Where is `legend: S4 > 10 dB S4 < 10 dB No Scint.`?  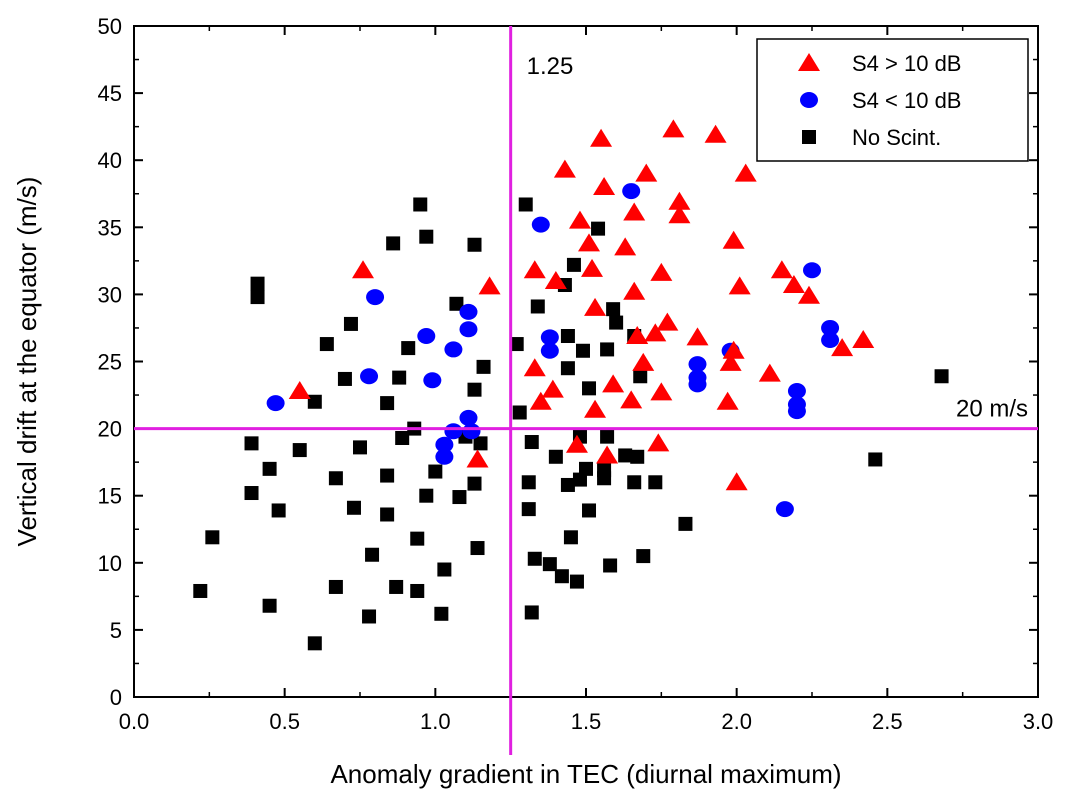
legend: S4 > 10 dB S4 < 10 dB No Scint. is located at coordinates (892, 100).